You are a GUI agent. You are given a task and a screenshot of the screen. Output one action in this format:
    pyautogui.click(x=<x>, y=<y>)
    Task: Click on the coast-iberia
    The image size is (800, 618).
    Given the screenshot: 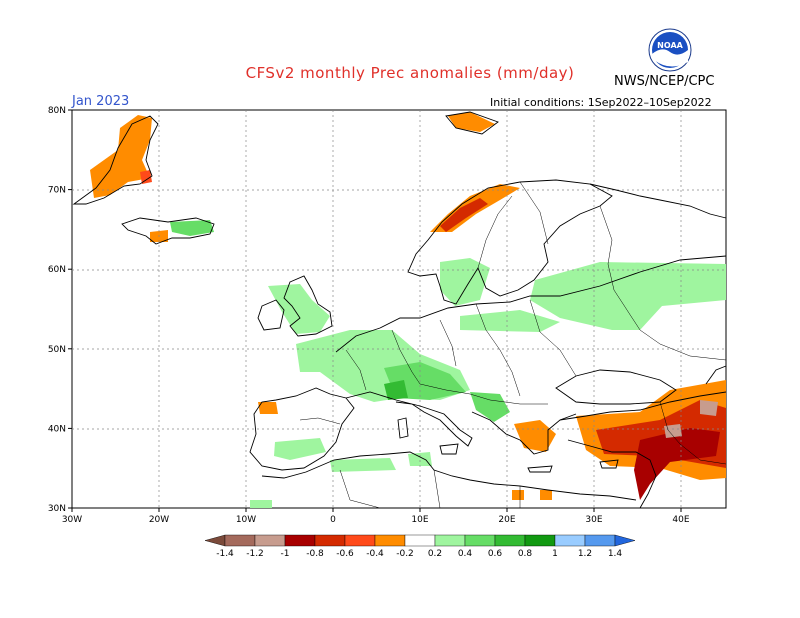 What is the action you would take?
    pyautogui.click(x=302, y=429)
    